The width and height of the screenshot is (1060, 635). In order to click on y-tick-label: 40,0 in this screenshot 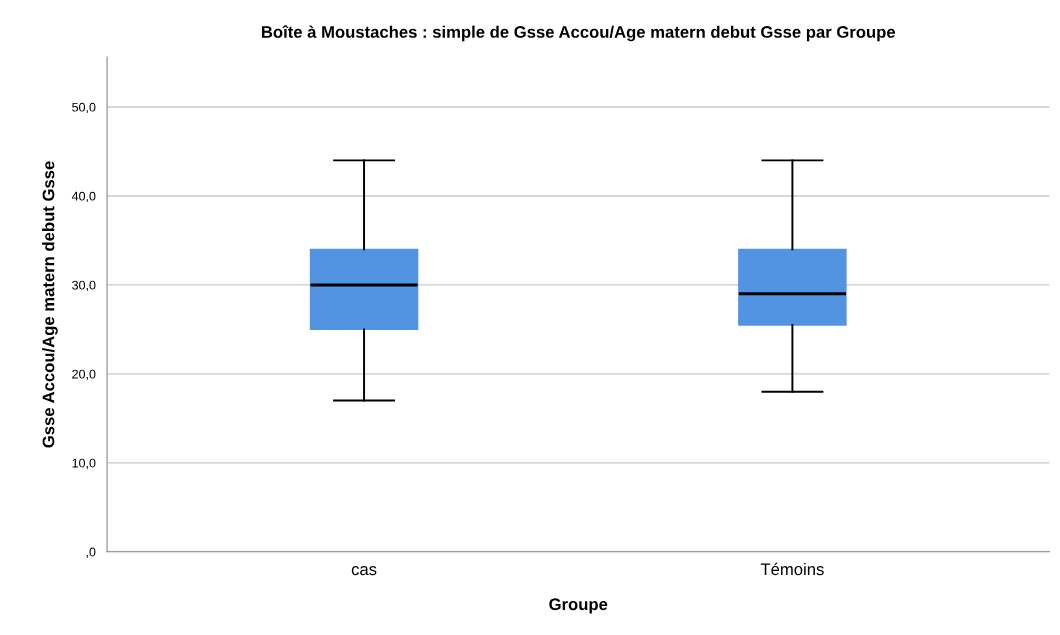, I will do `click(83, 197)`.